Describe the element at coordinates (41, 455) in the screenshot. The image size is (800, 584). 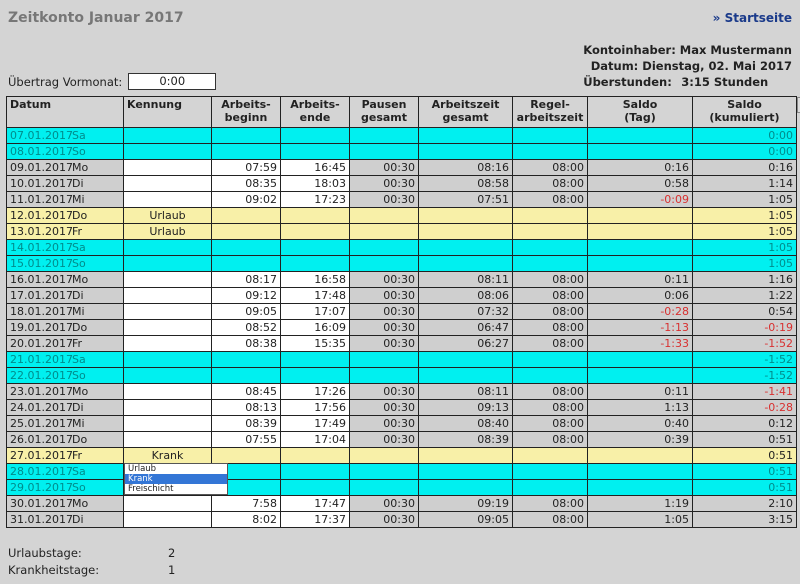
I see `date: 27.01.2017` at that location.